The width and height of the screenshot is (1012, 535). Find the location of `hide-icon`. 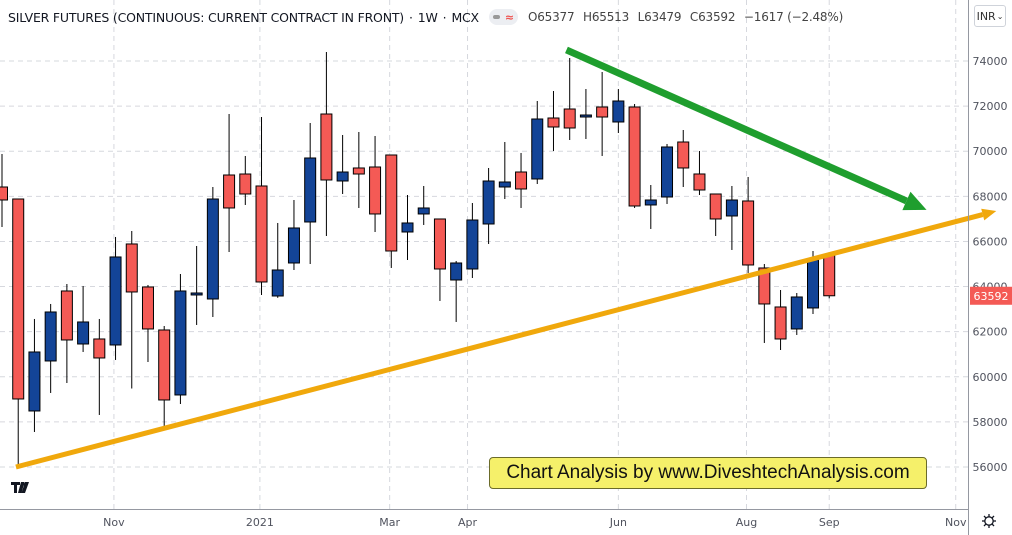

hide-icon is located at coordinates (496, 17).